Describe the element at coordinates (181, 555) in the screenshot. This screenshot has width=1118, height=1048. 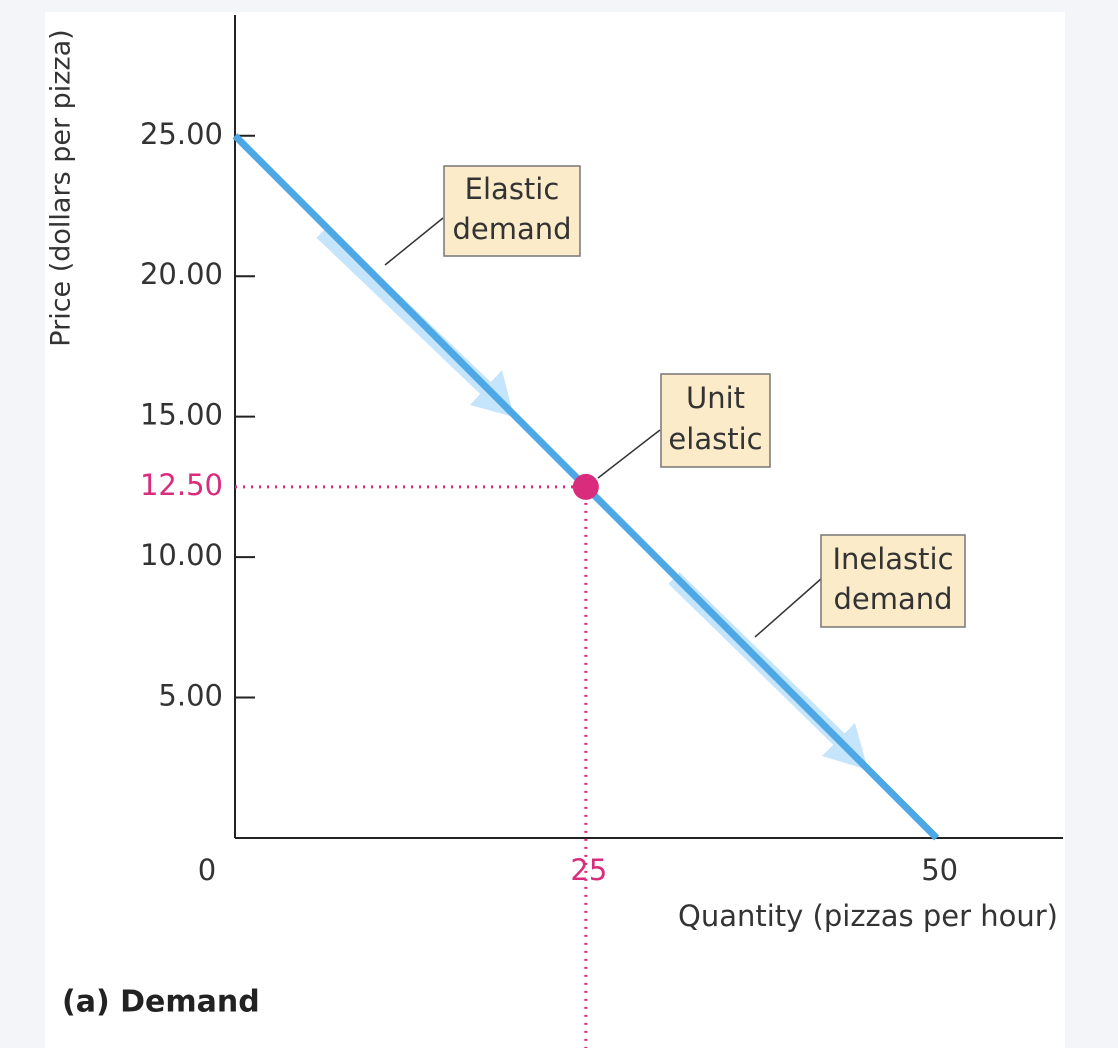
I see `y-tick-label: 10.00` at that location.